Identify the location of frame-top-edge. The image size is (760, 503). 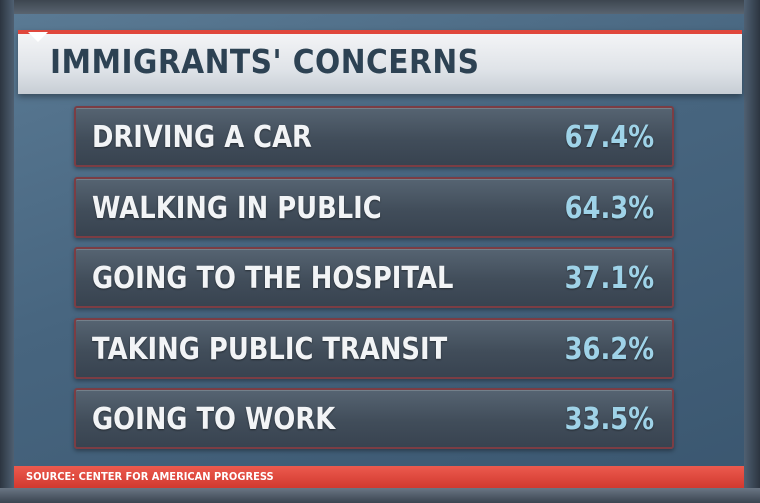
(380, 7).